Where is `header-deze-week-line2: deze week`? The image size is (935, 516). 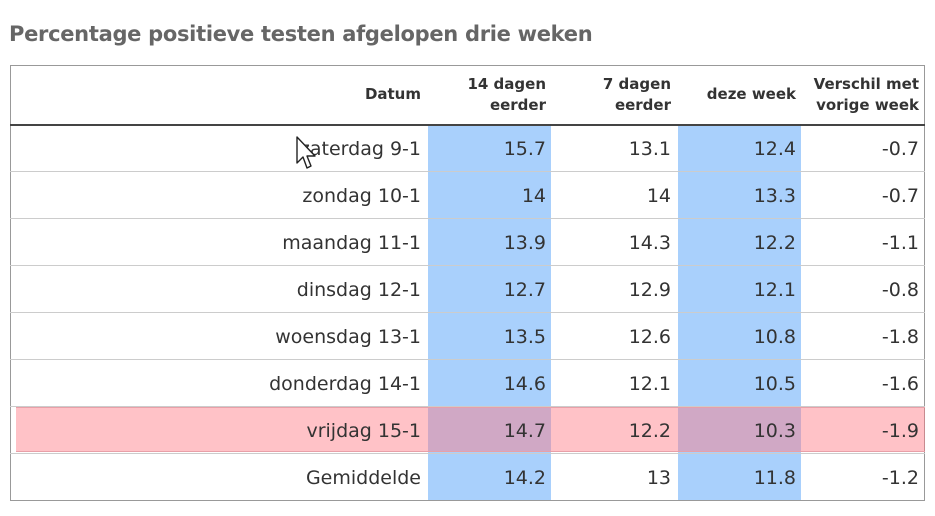 header-deze-week-line2: deze week is located at coordinates (751, 94).